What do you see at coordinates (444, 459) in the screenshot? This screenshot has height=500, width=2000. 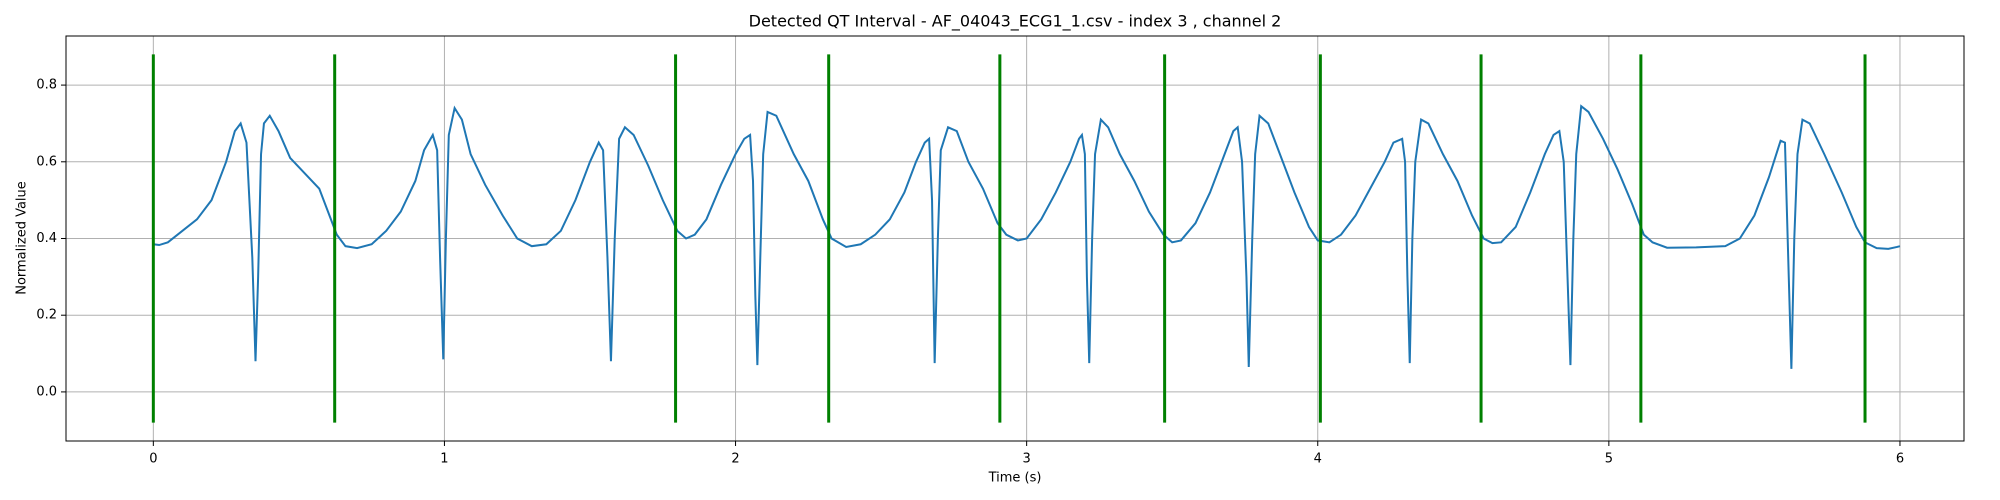 I see `x-tick-label: 1` at bounding box center [444, 459].